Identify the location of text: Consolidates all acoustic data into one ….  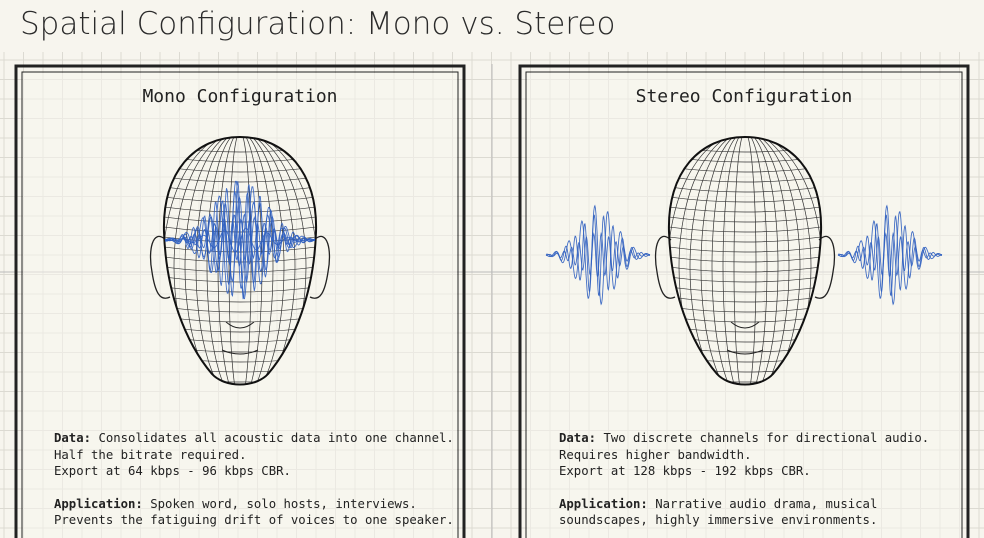
(276, 438).